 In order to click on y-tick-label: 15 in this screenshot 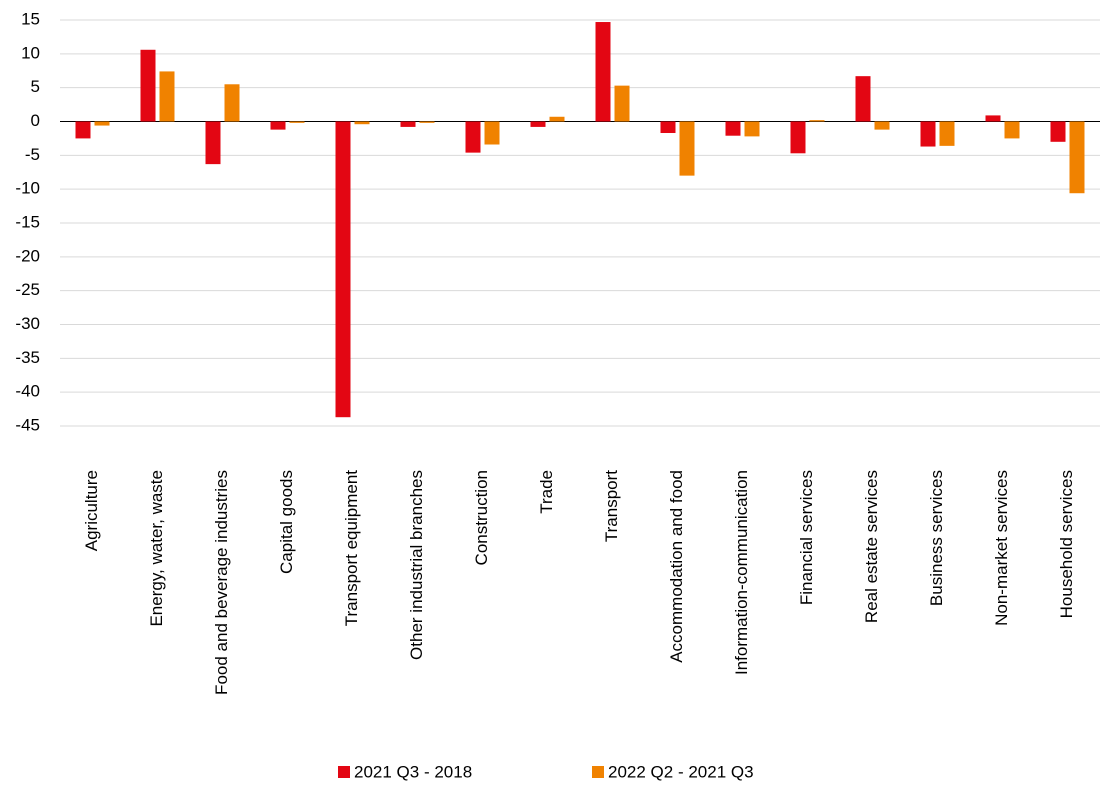, I will do `click(30, 18)`.